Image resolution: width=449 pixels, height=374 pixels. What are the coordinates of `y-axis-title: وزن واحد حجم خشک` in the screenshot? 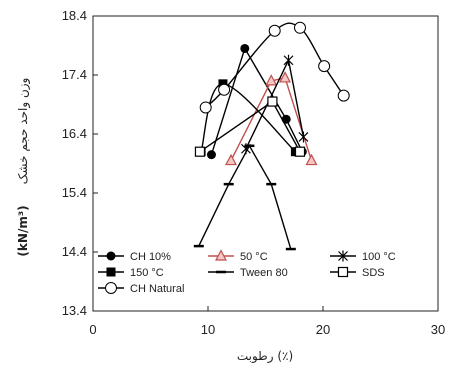 It's located at (23, 131).